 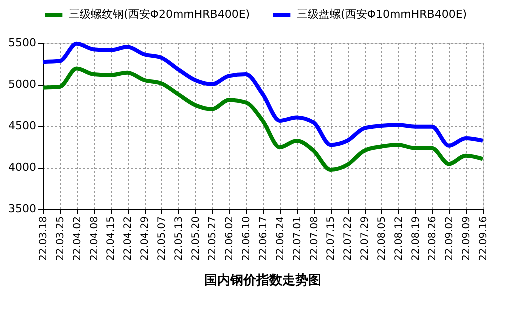 What do you see at coordinates (60, 239) in the screenshot?
I see `x-tick-label: 22.03.25` at bounding box center [60, 239].